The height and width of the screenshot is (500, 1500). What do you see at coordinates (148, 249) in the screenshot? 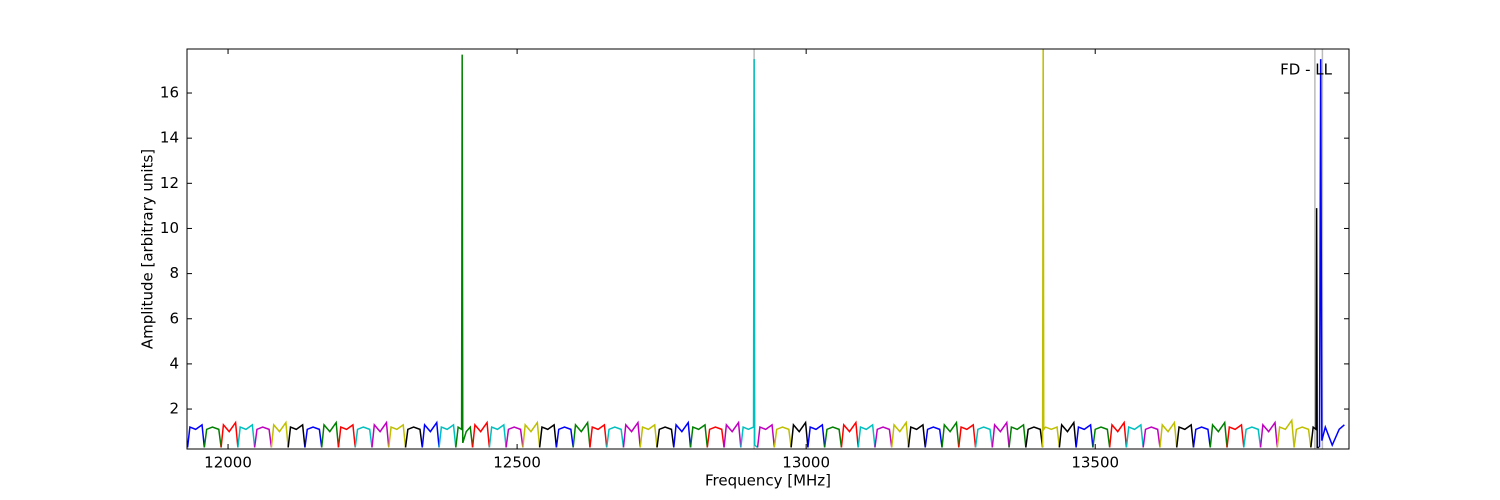
I see `y-axis-label: Amplitude [arbitrary units]` at bounding box center [148, 249].